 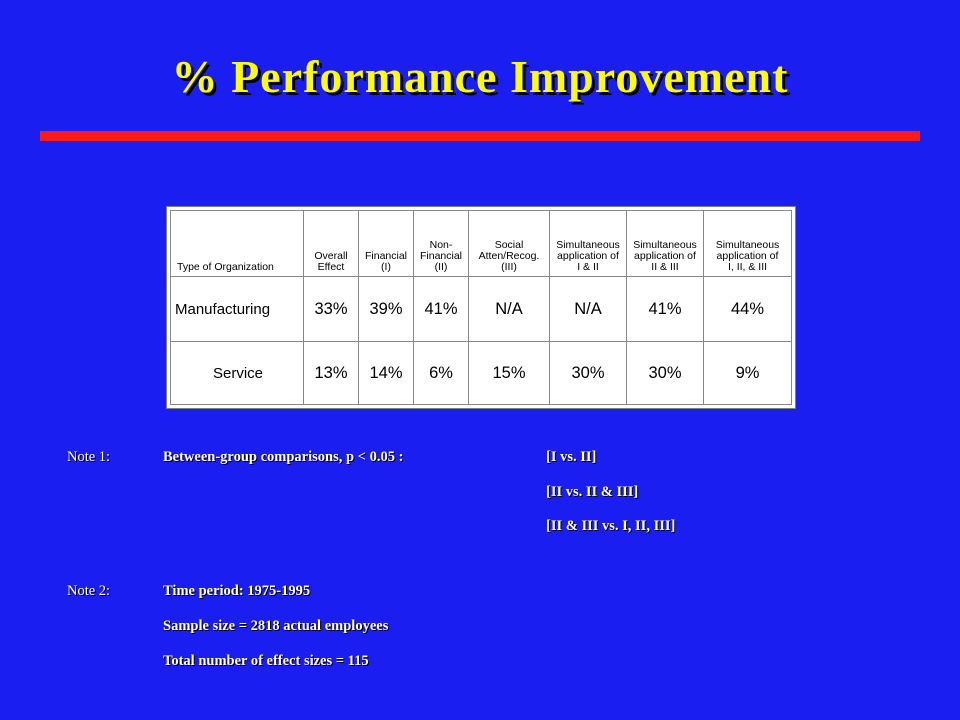 What do you see at coordinates (480, 76) in the screenshot?
I see `slide-title: % Performance Improvement` at bounding box center [480, 76].